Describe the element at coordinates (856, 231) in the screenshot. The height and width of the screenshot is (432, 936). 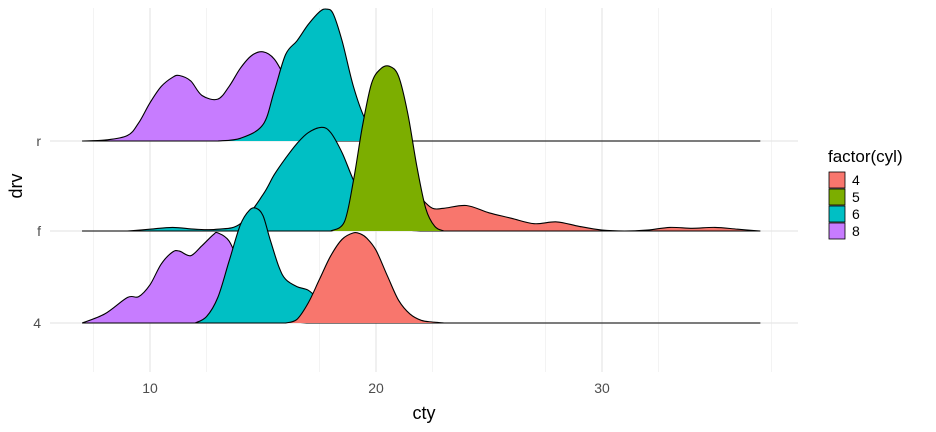
I see `legend-label-8: 8` at that location.